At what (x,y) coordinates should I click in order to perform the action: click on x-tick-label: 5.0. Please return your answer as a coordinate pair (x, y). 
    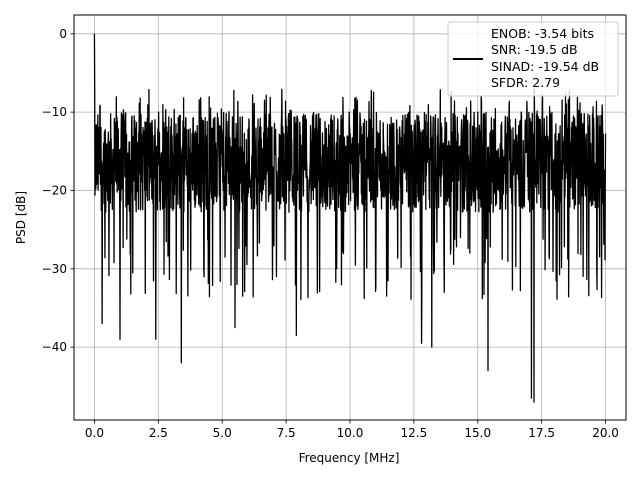
    Looking at the image, I should click on (222, 433).